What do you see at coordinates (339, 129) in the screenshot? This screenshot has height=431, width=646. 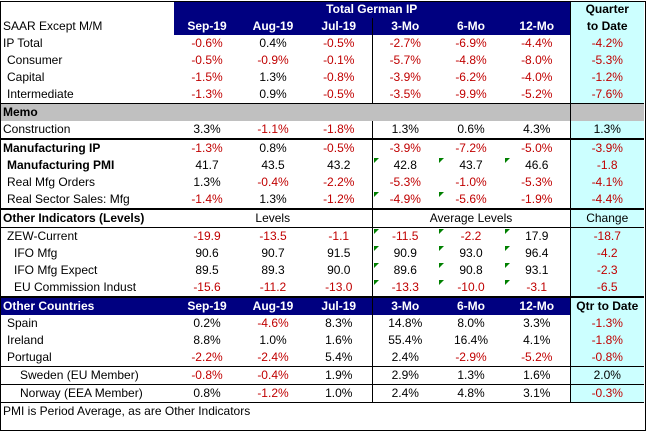 I see `cell-value: -1.8%` at bounding box center [339, 129].